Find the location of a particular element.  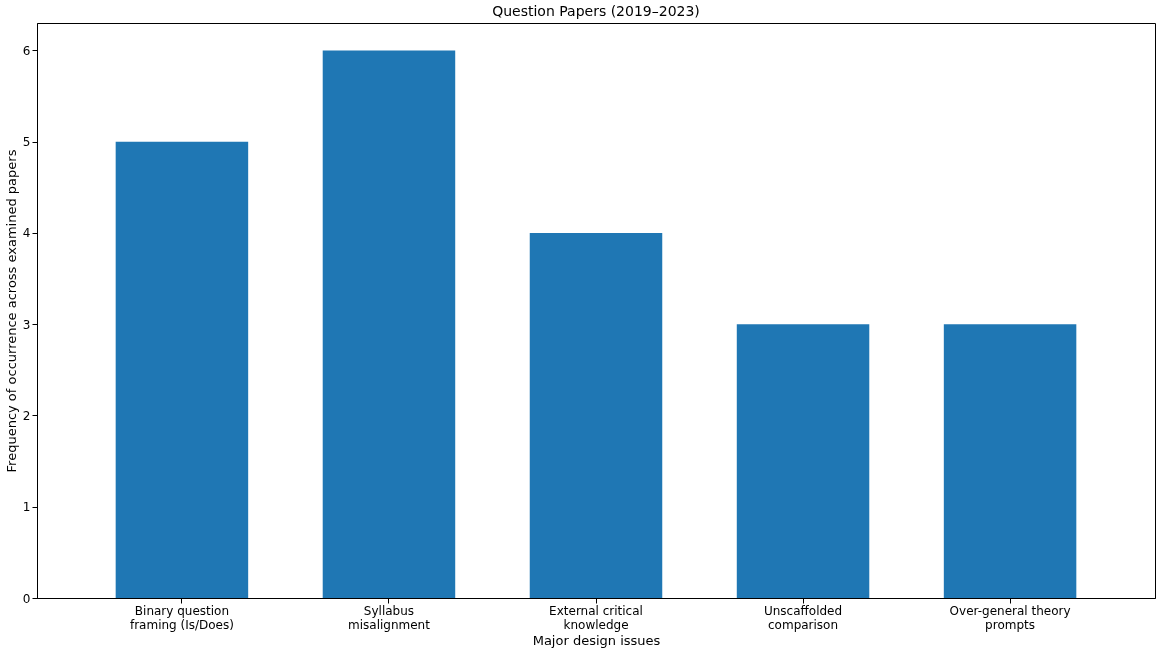

x-tick-label: External critical knowledge is located at coordinates (596, 617).